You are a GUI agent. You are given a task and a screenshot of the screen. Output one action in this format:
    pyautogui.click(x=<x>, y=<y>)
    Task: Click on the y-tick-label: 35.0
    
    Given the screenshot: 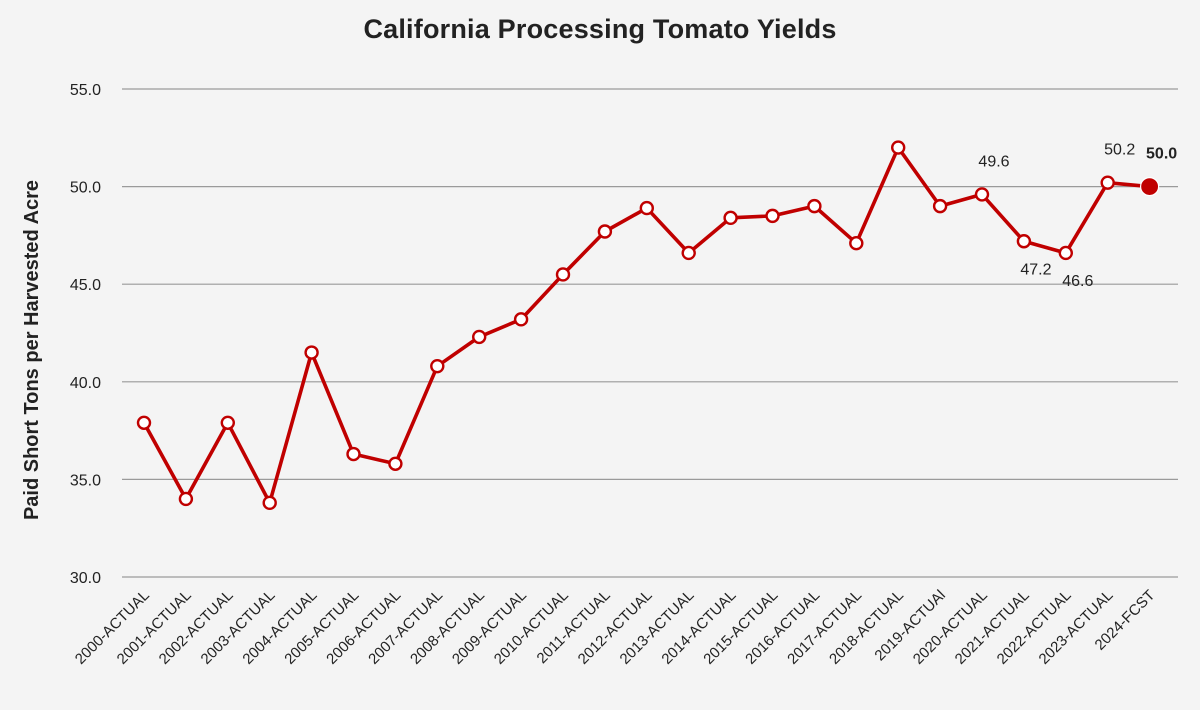 What is the action you would take?
    pyautogui.click(x=85, y=480)
    